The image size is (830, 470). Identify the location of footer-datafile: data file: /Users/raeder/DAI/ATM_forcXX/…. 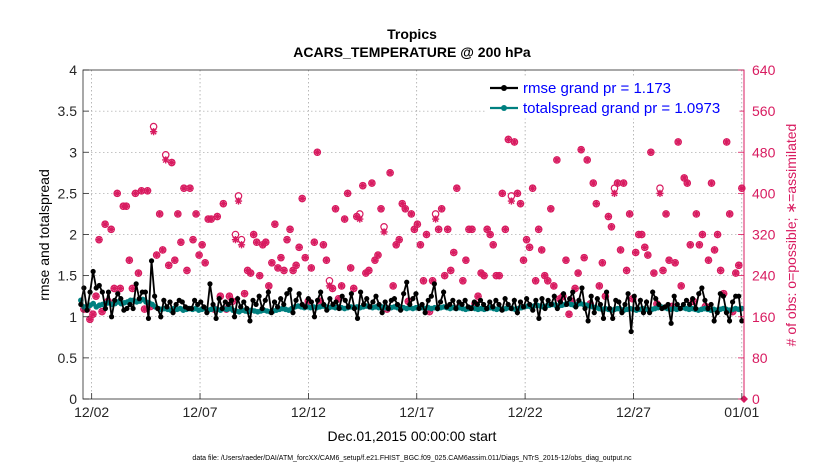
(412, 458).